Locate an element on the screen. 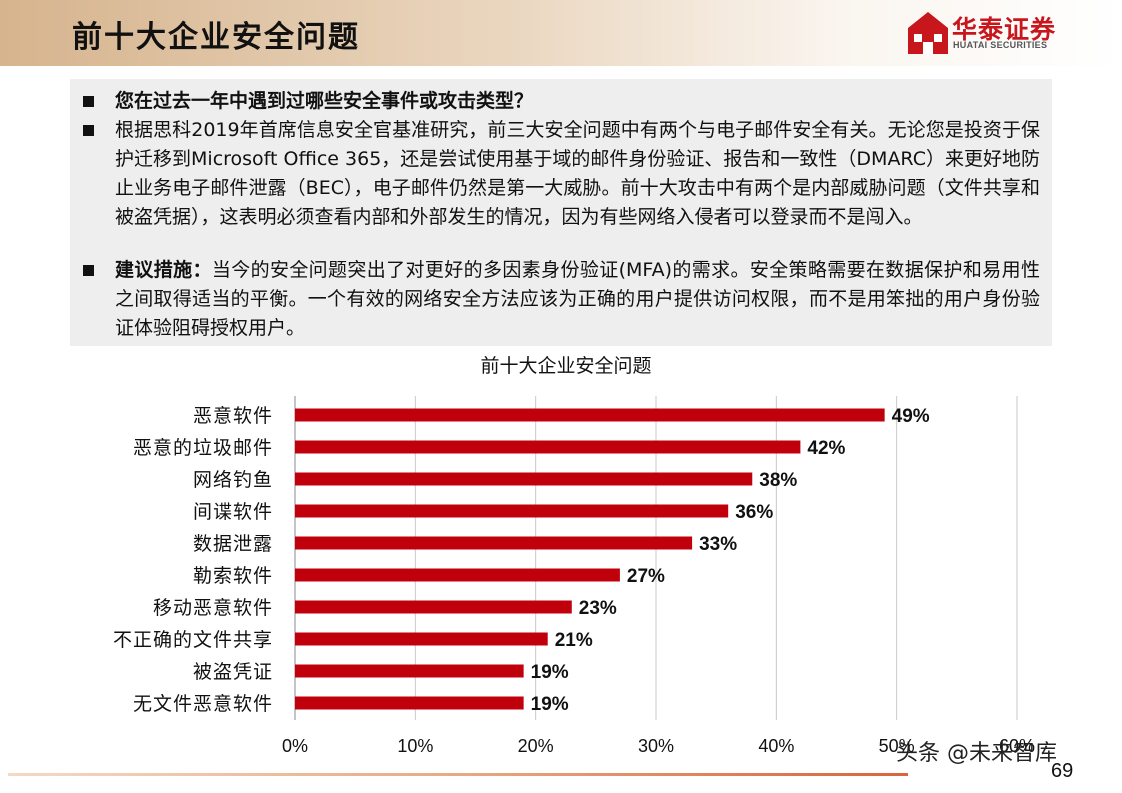 This screenshot has width=1122, height=793. data-label: 36% is located at coordinates (754, 512).